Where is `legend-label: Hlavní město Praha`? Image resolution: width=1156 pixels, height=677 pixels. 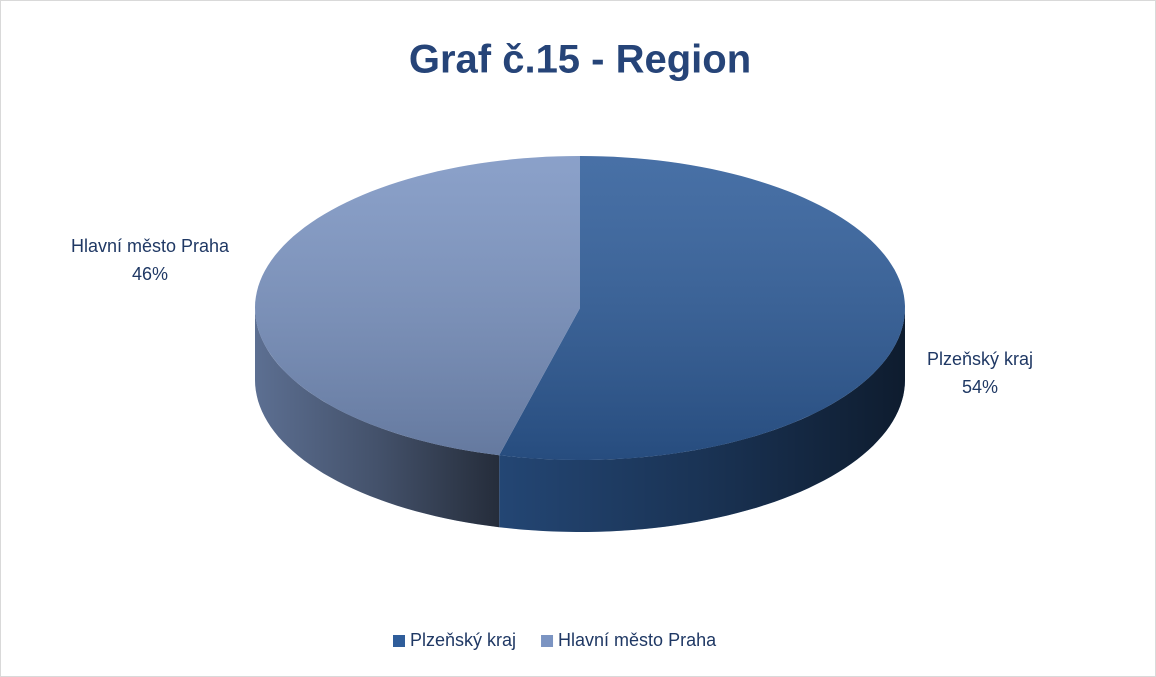 legend-label: Hlavní město Praha is located at coordinates (637, 640).